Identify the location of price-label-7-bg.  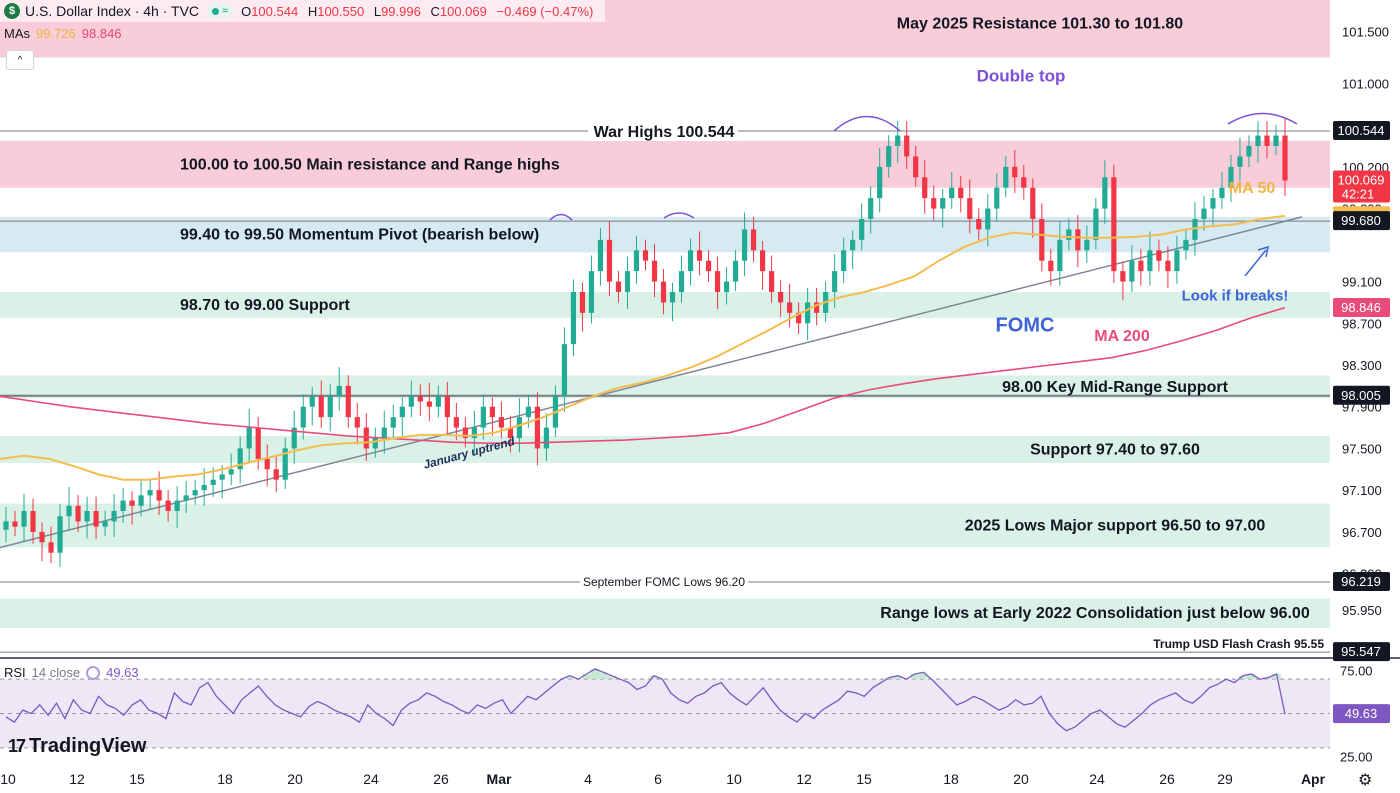
(1361, 652).